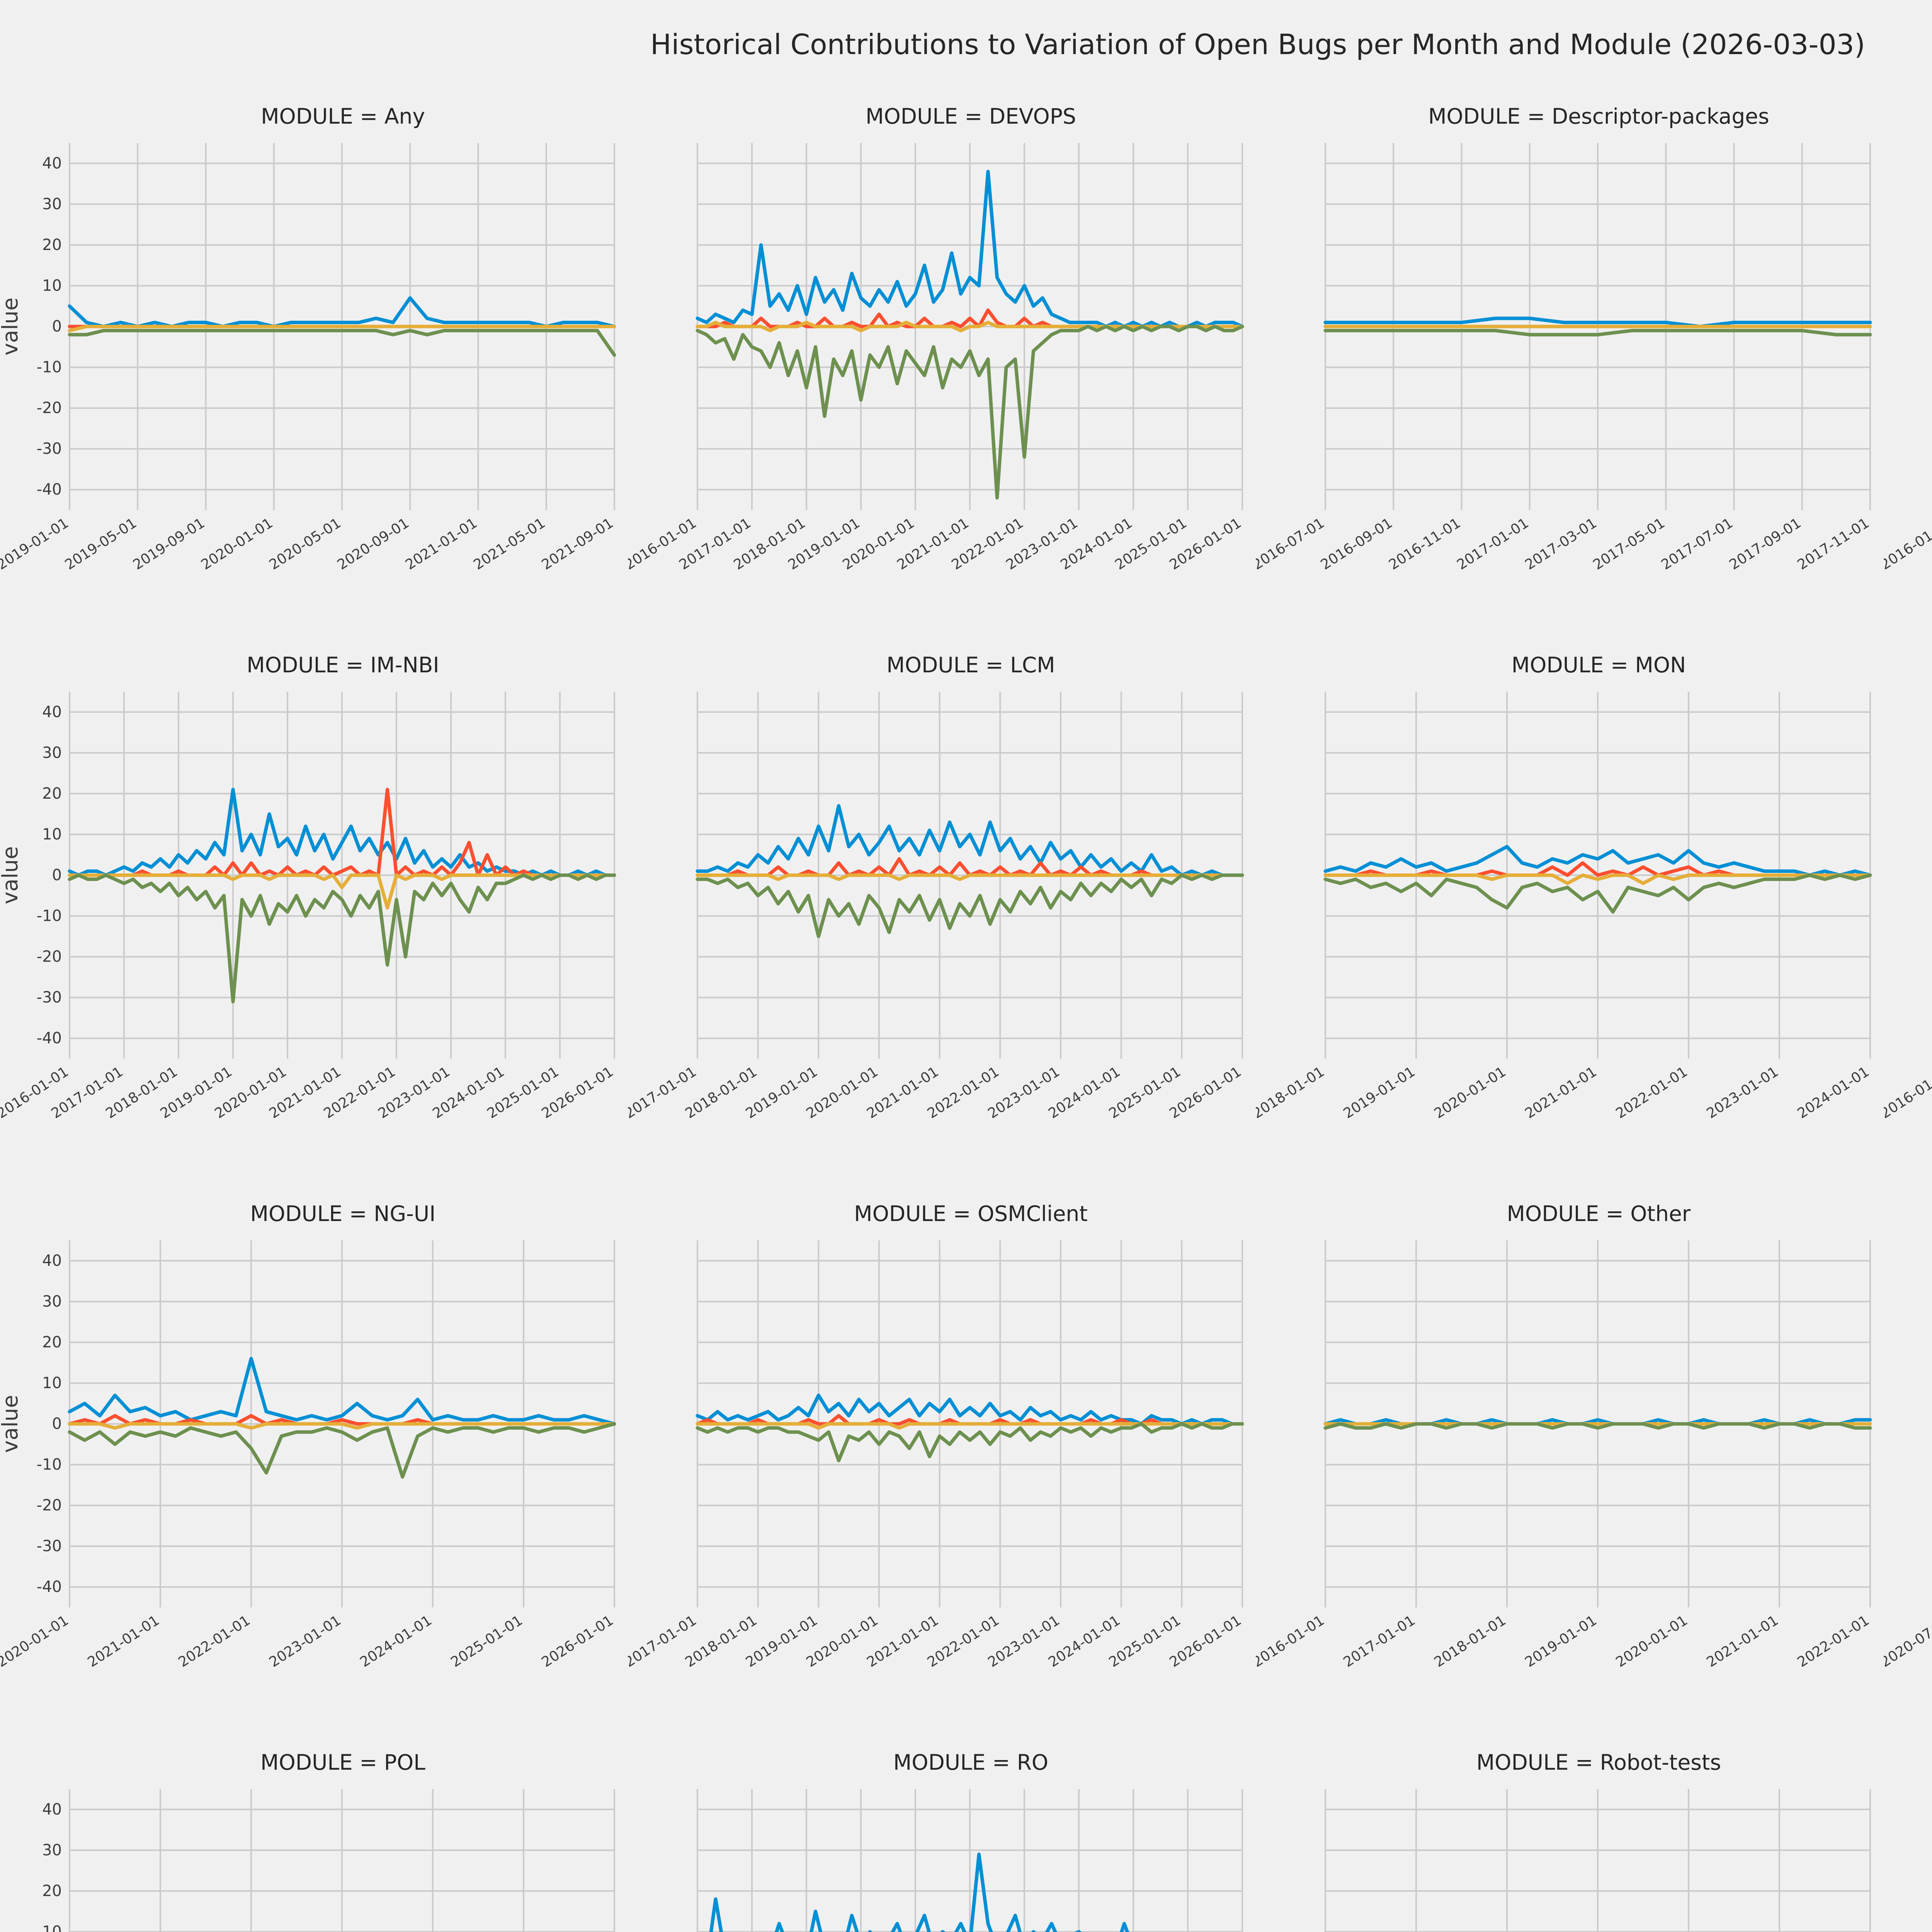  What do you see at coordinates (343, 117) in the screenshot?
I see `facet-title: MODULE = Any` at bounding box center [343, 117].